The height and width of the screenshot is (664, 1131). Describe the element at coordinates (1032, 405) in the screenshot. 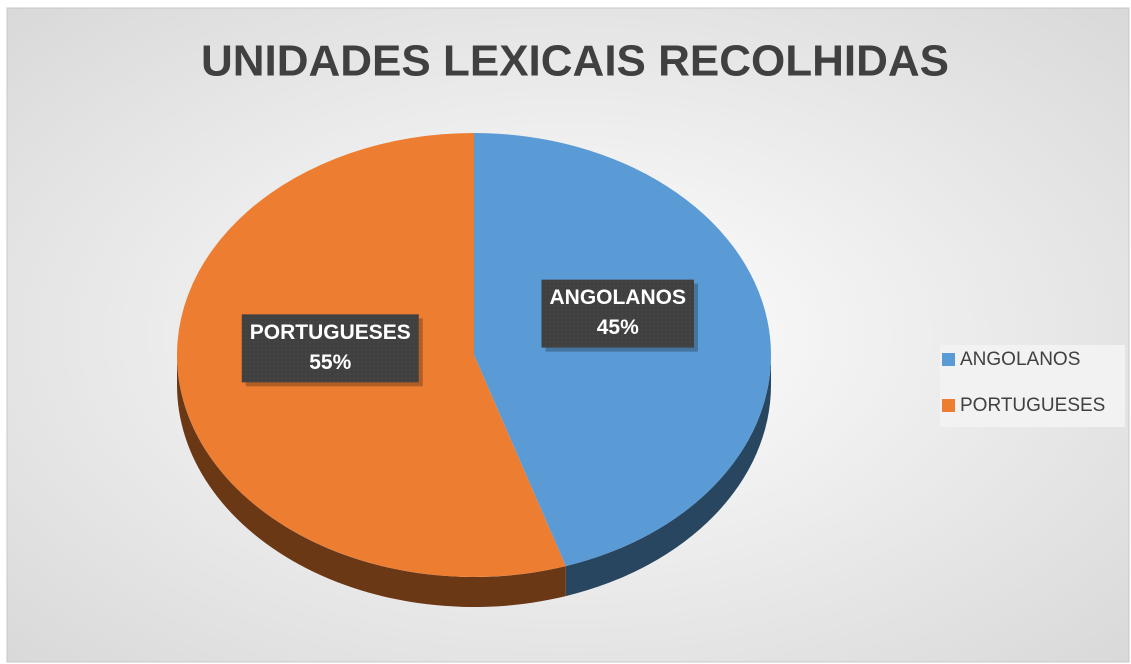

I see `legend-label: PORTUGUESES` at that location.